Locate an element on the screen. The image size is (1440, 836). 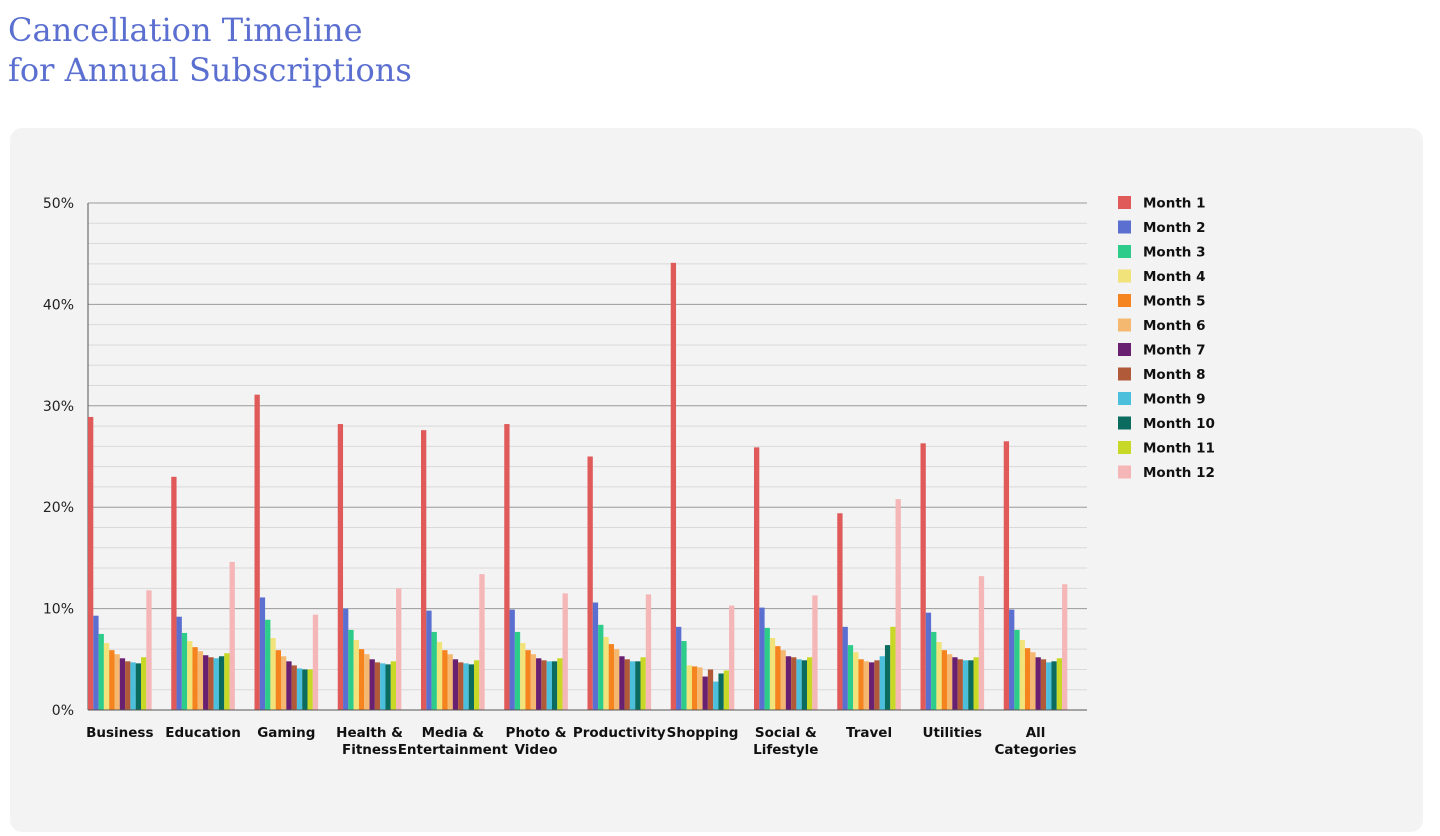
legend-entry: Month 2 is located at coordinates (1161, 228).